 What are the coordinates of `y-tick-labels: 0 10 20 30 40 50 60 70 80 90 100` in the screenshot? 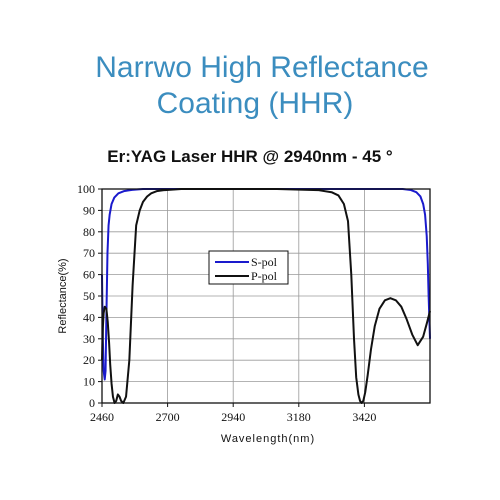 It's located at (86, 296).